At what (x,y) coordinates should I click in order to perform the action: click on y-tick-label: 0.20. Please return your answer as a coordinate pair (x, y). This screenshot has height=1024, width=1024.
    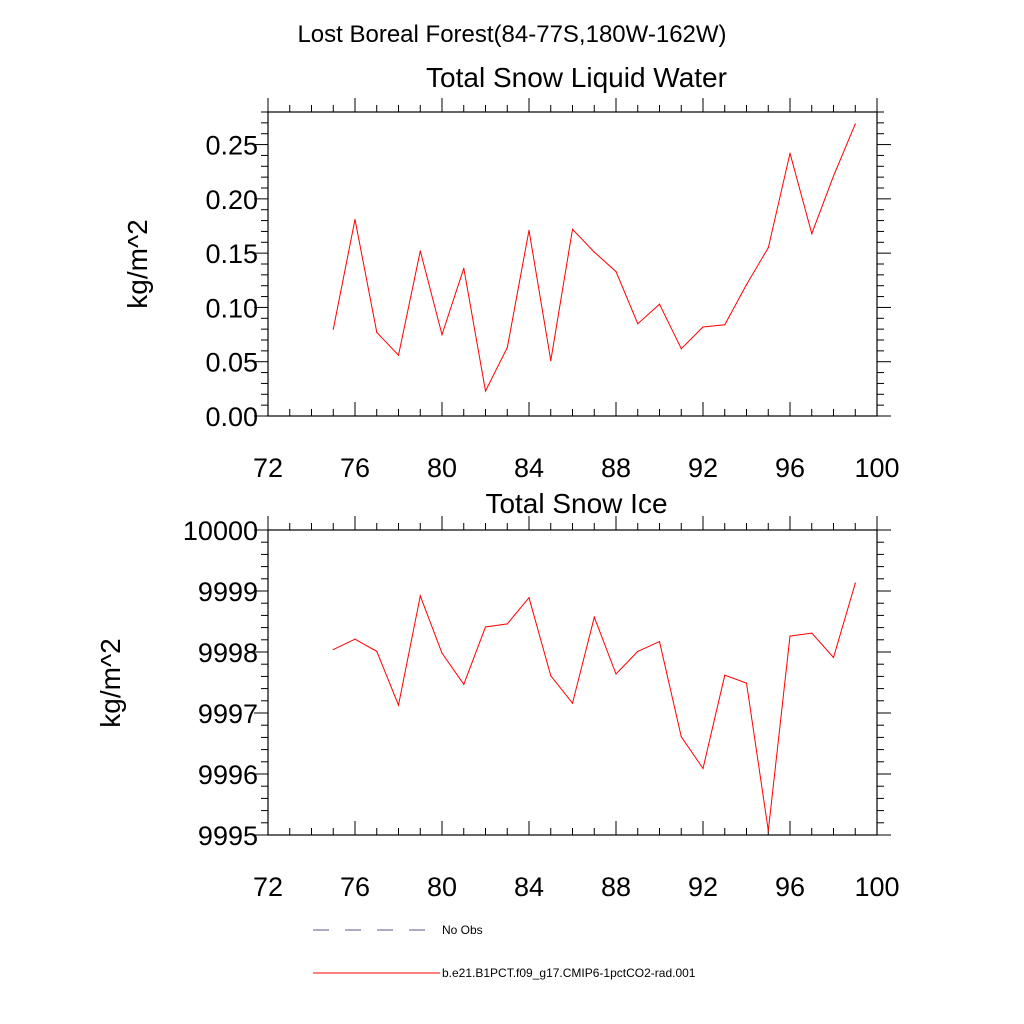
    Looking at the image, I should click on (231, 200).